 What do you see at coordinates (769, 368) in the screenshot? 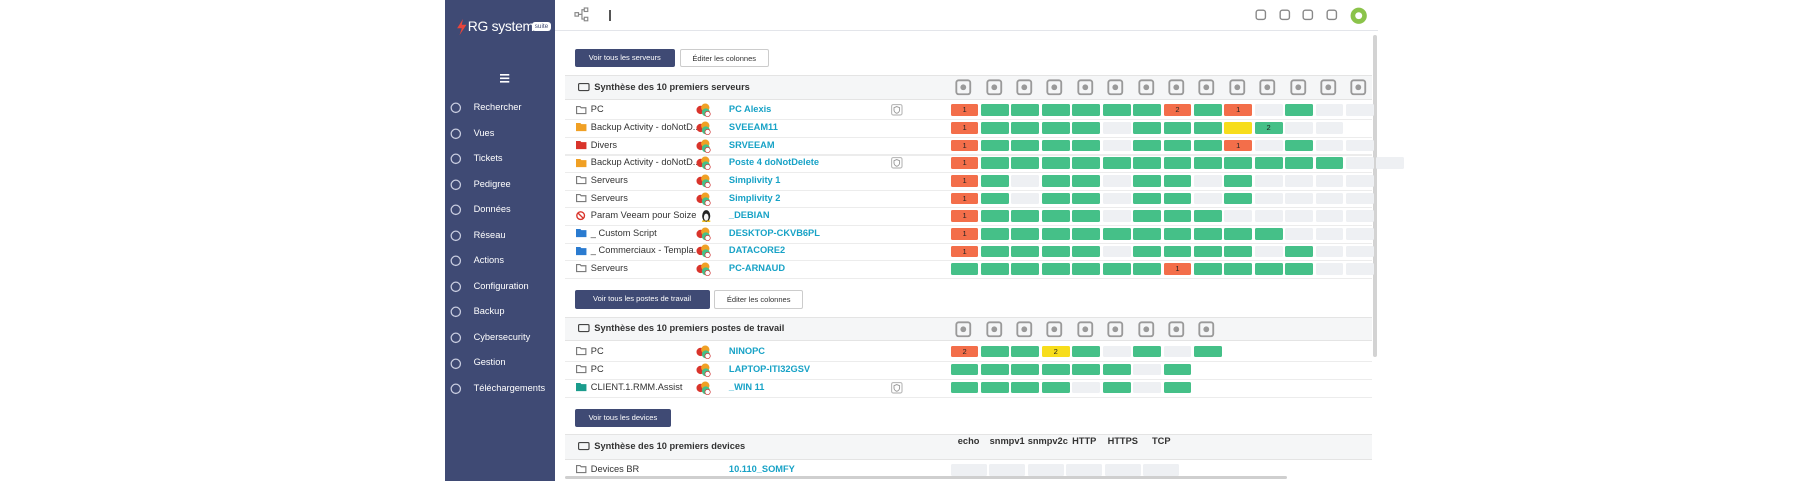
I see `device-name: LAPTOP-ITI32GSV` at bounding box center [769, 368].